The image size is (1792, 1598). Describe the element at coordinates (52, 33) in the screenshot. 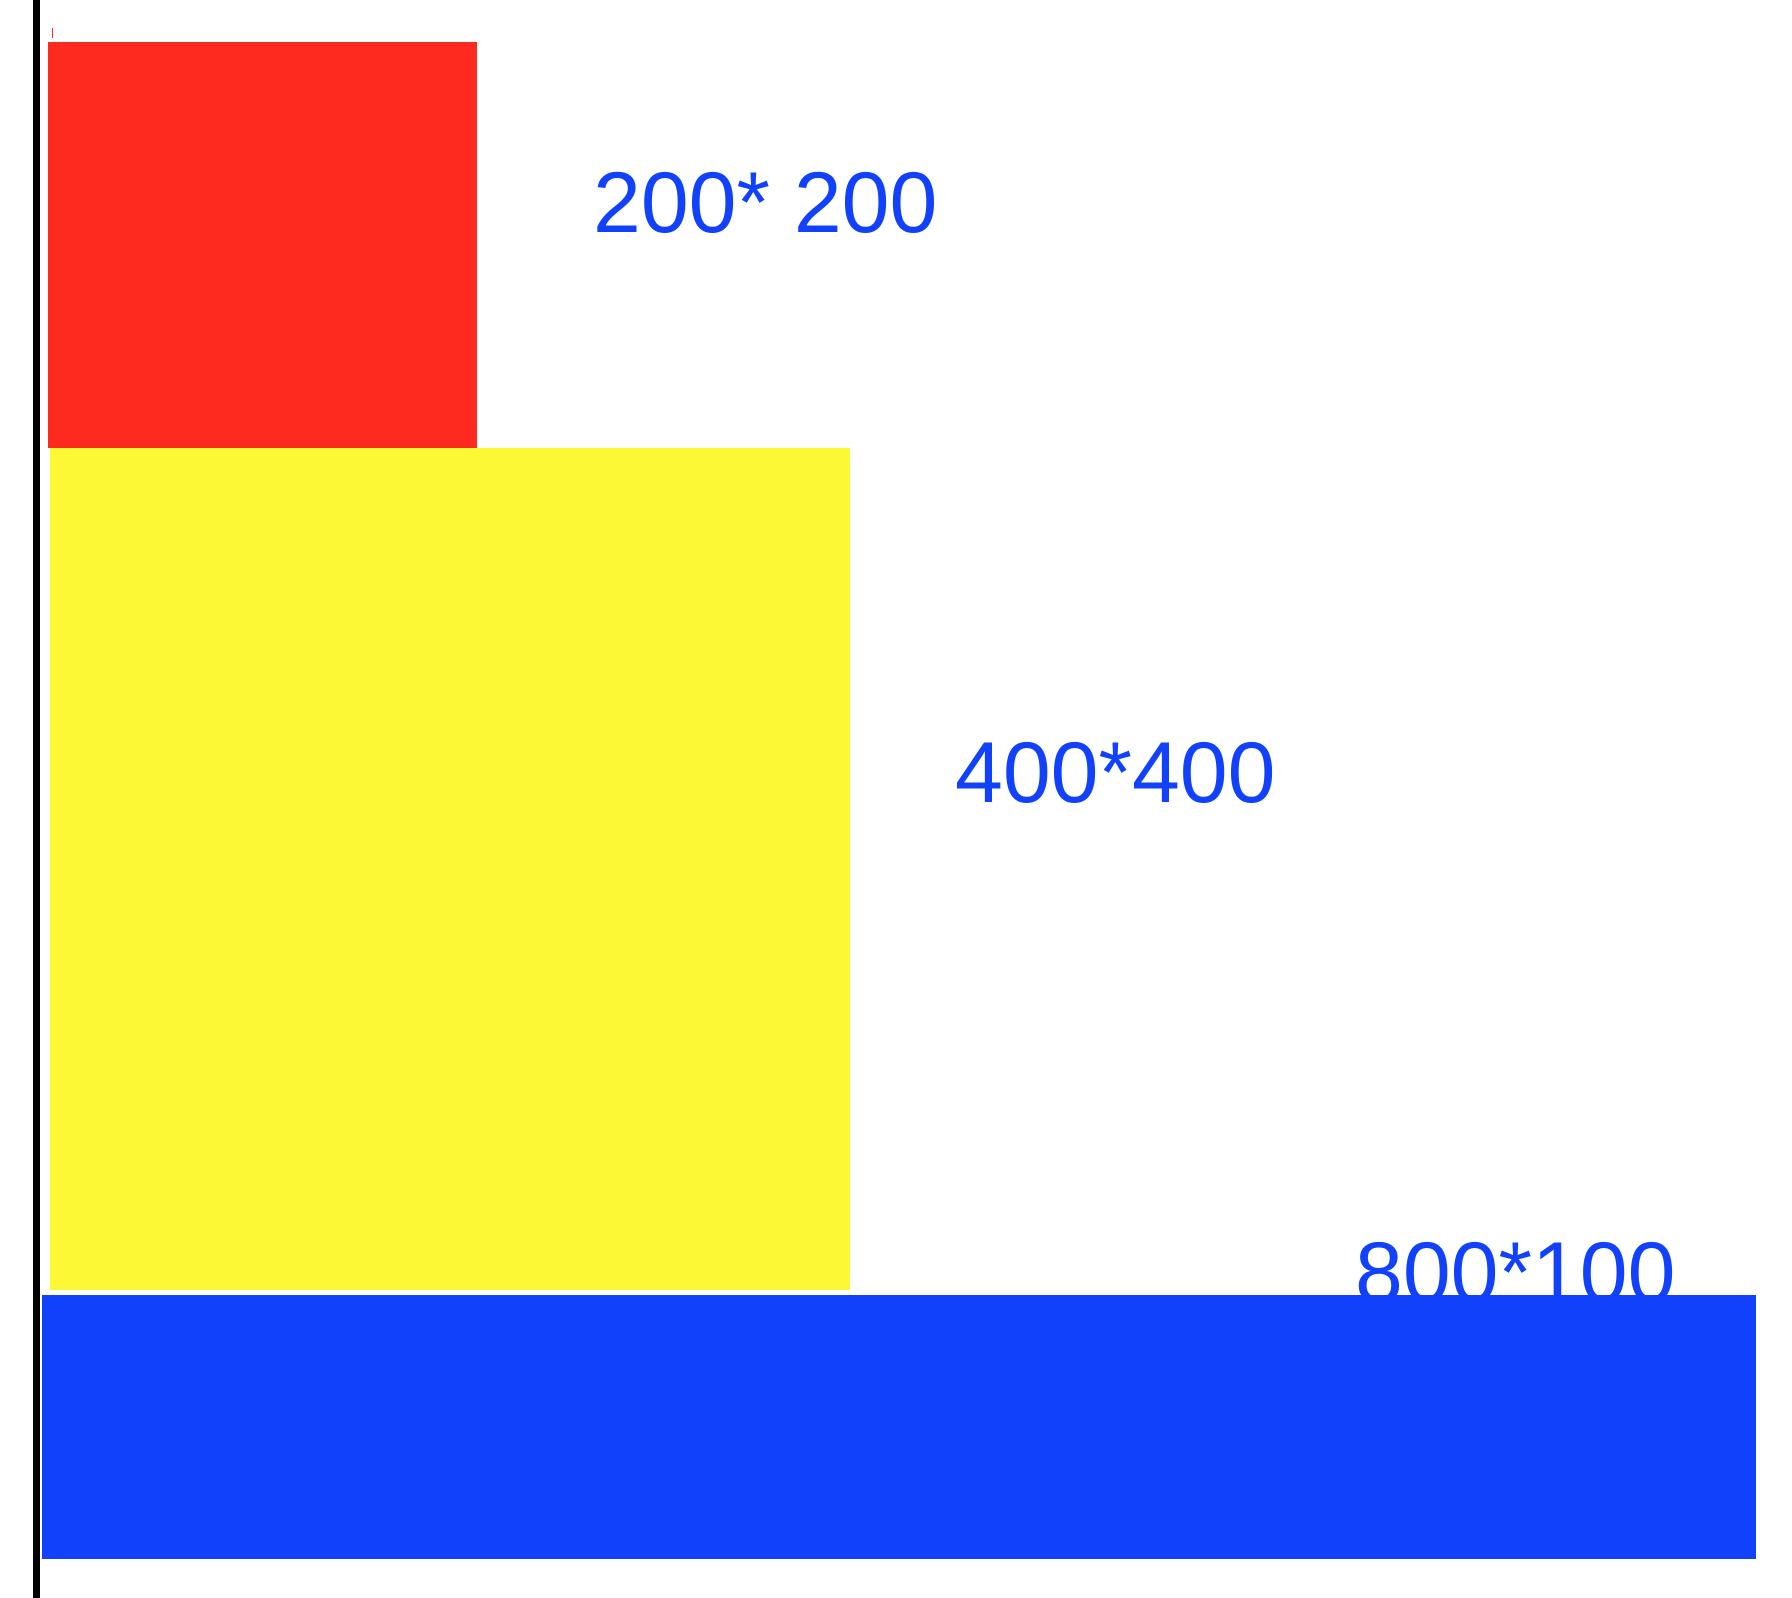

I see `small-red-tick` at that location.